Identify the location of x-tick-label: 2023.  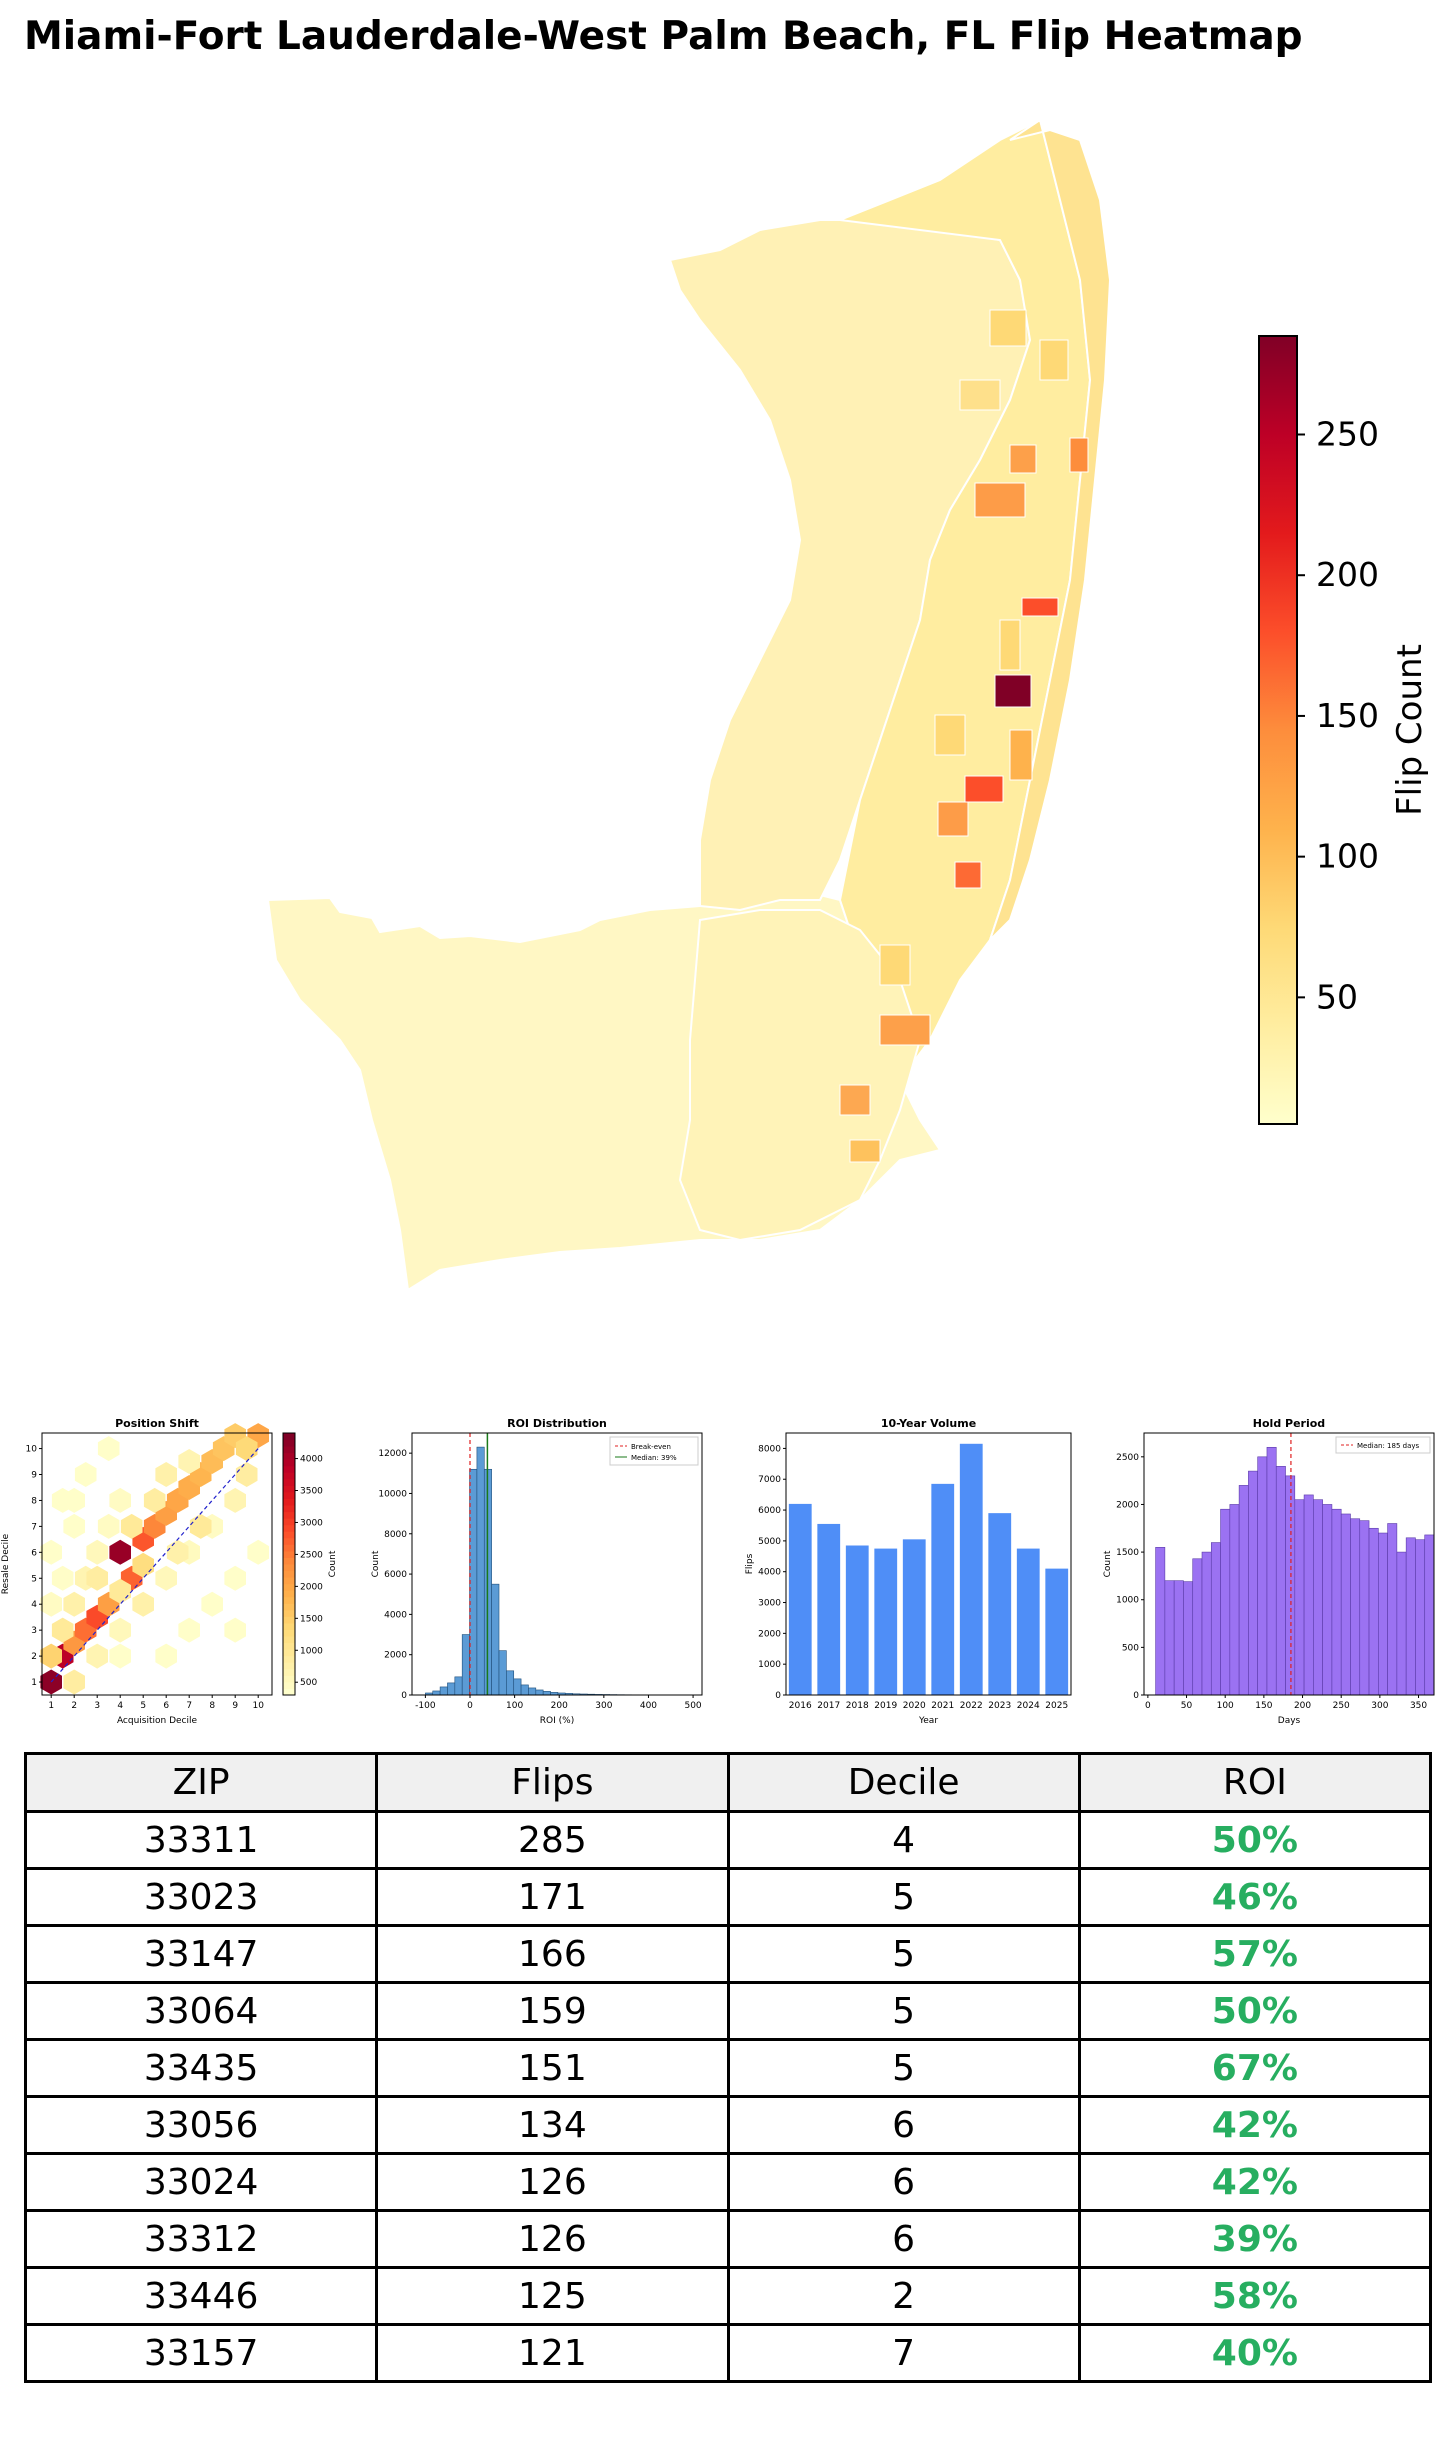
(999, 1706).